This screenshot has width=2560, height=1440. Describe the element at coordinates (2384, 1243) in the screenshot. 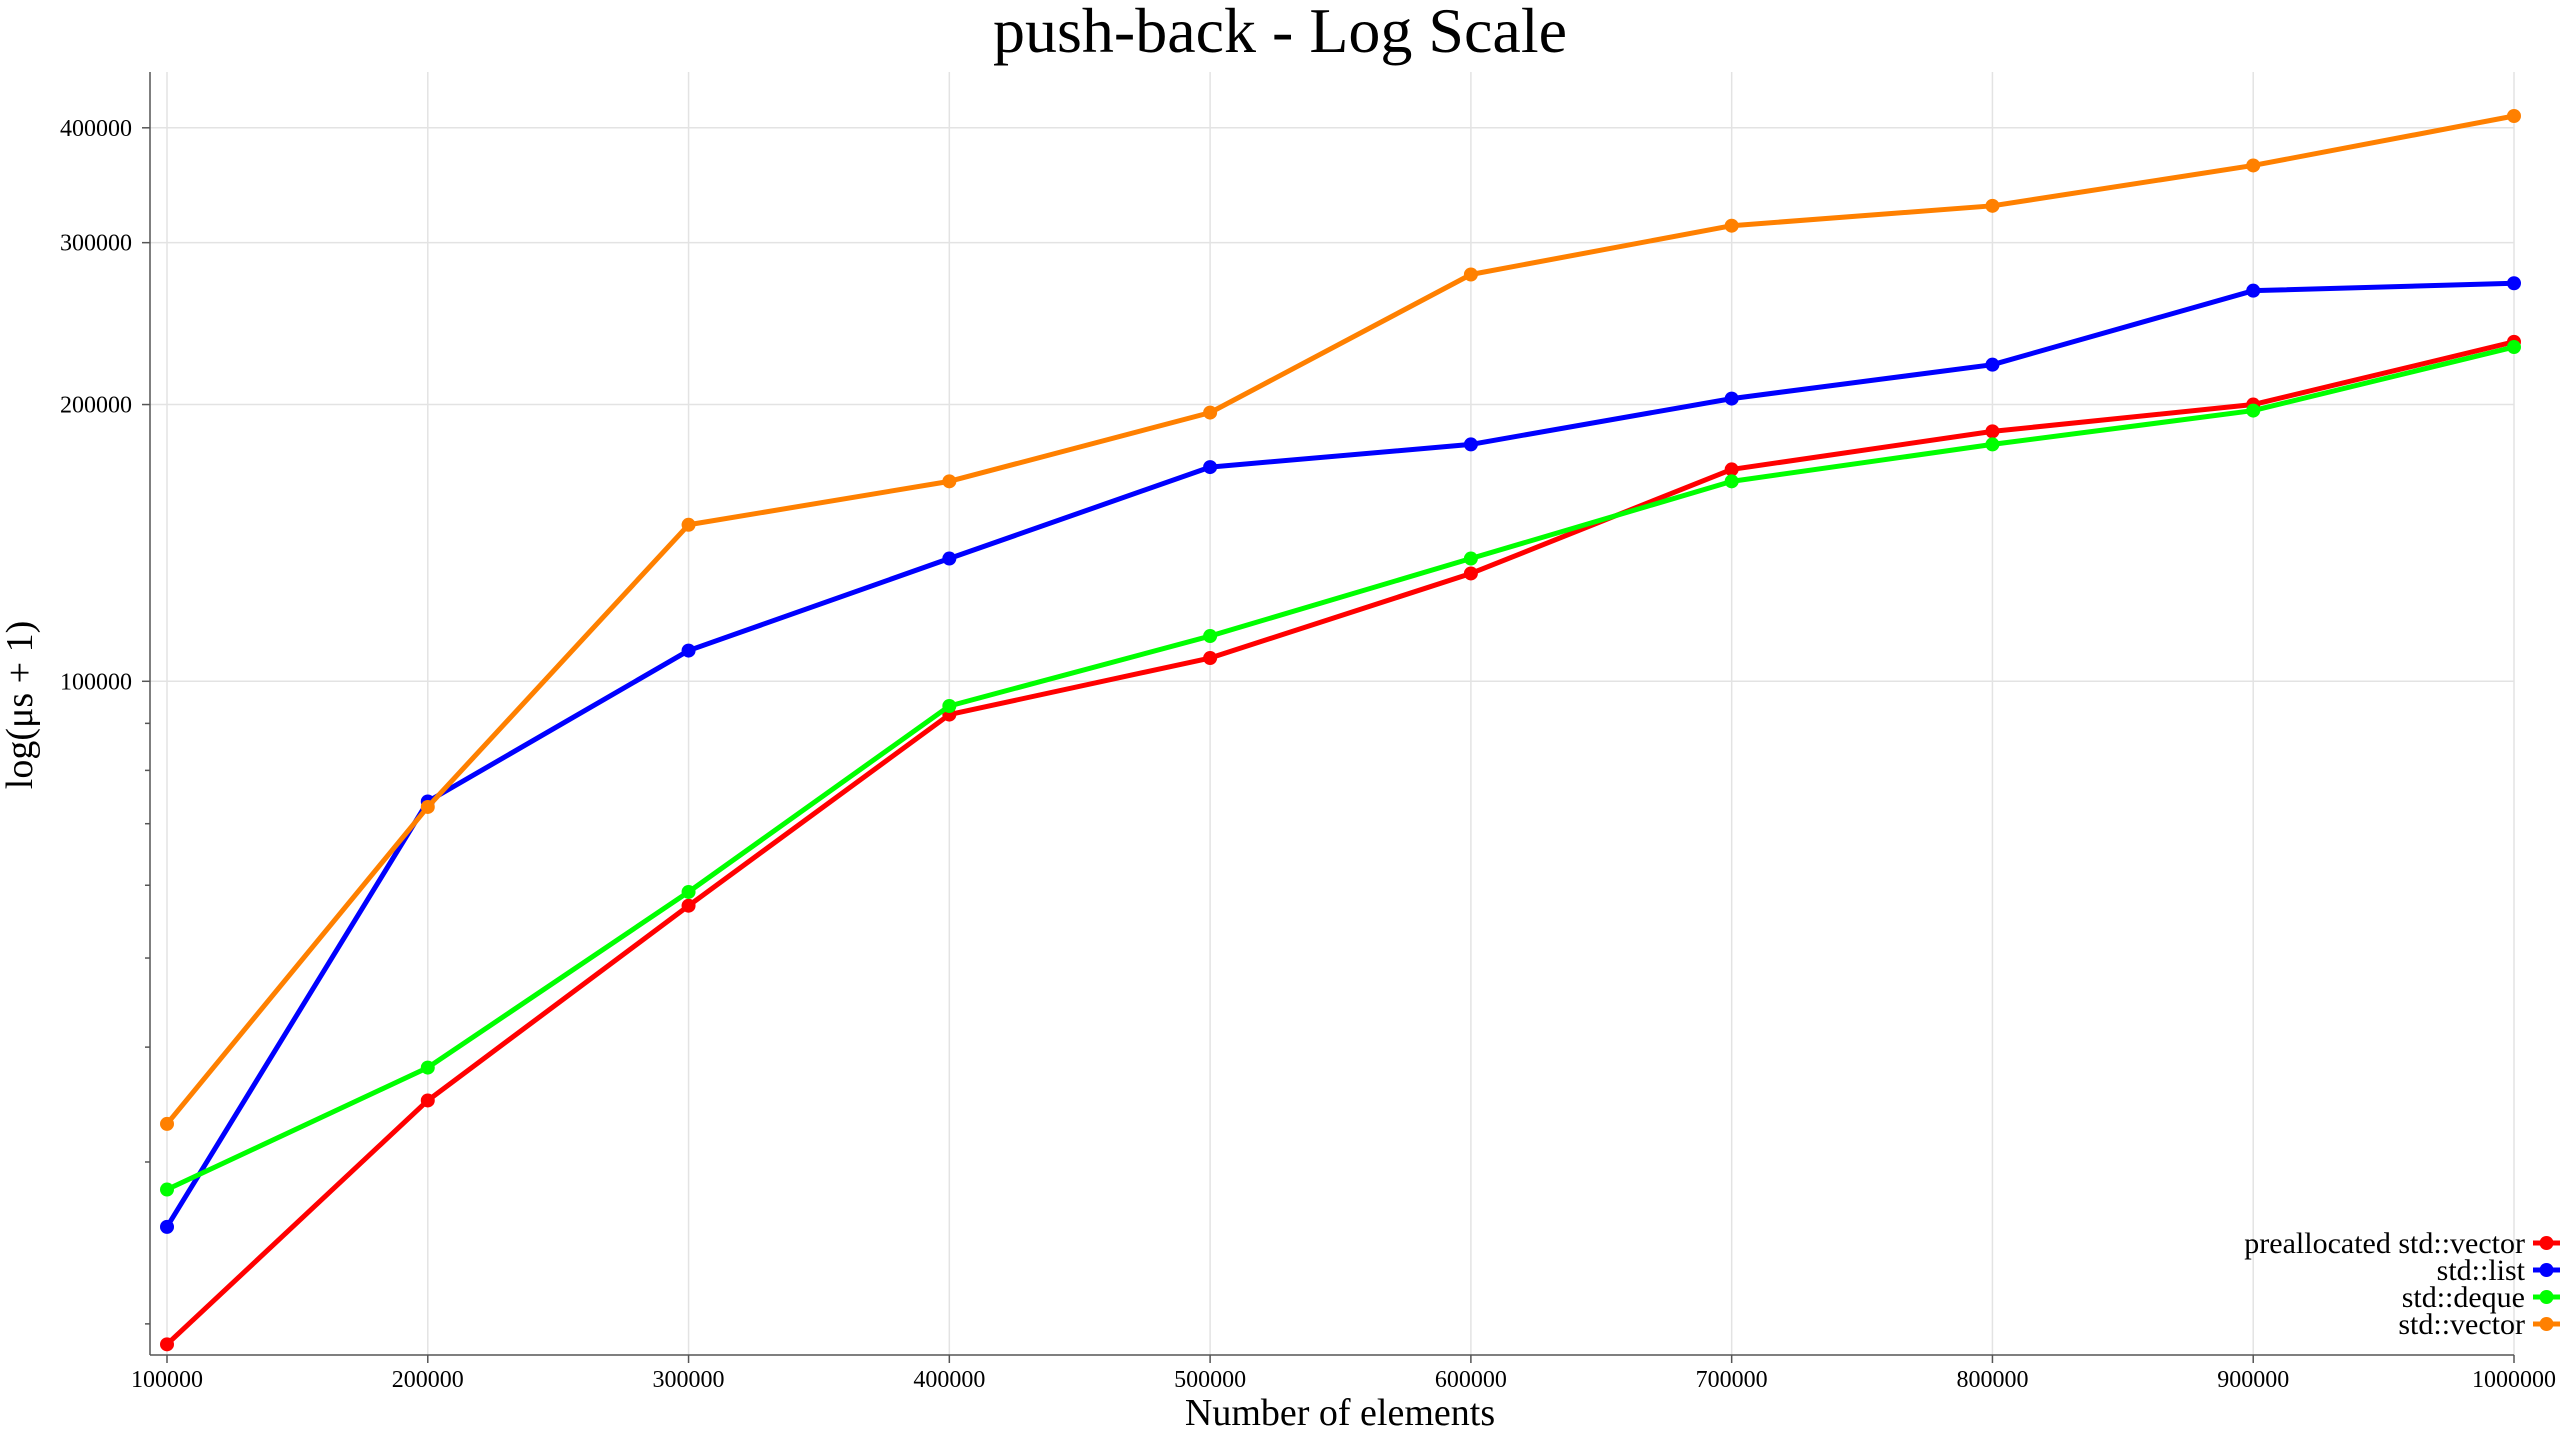

I see `legend-label: preallocated std::vector` at that location.